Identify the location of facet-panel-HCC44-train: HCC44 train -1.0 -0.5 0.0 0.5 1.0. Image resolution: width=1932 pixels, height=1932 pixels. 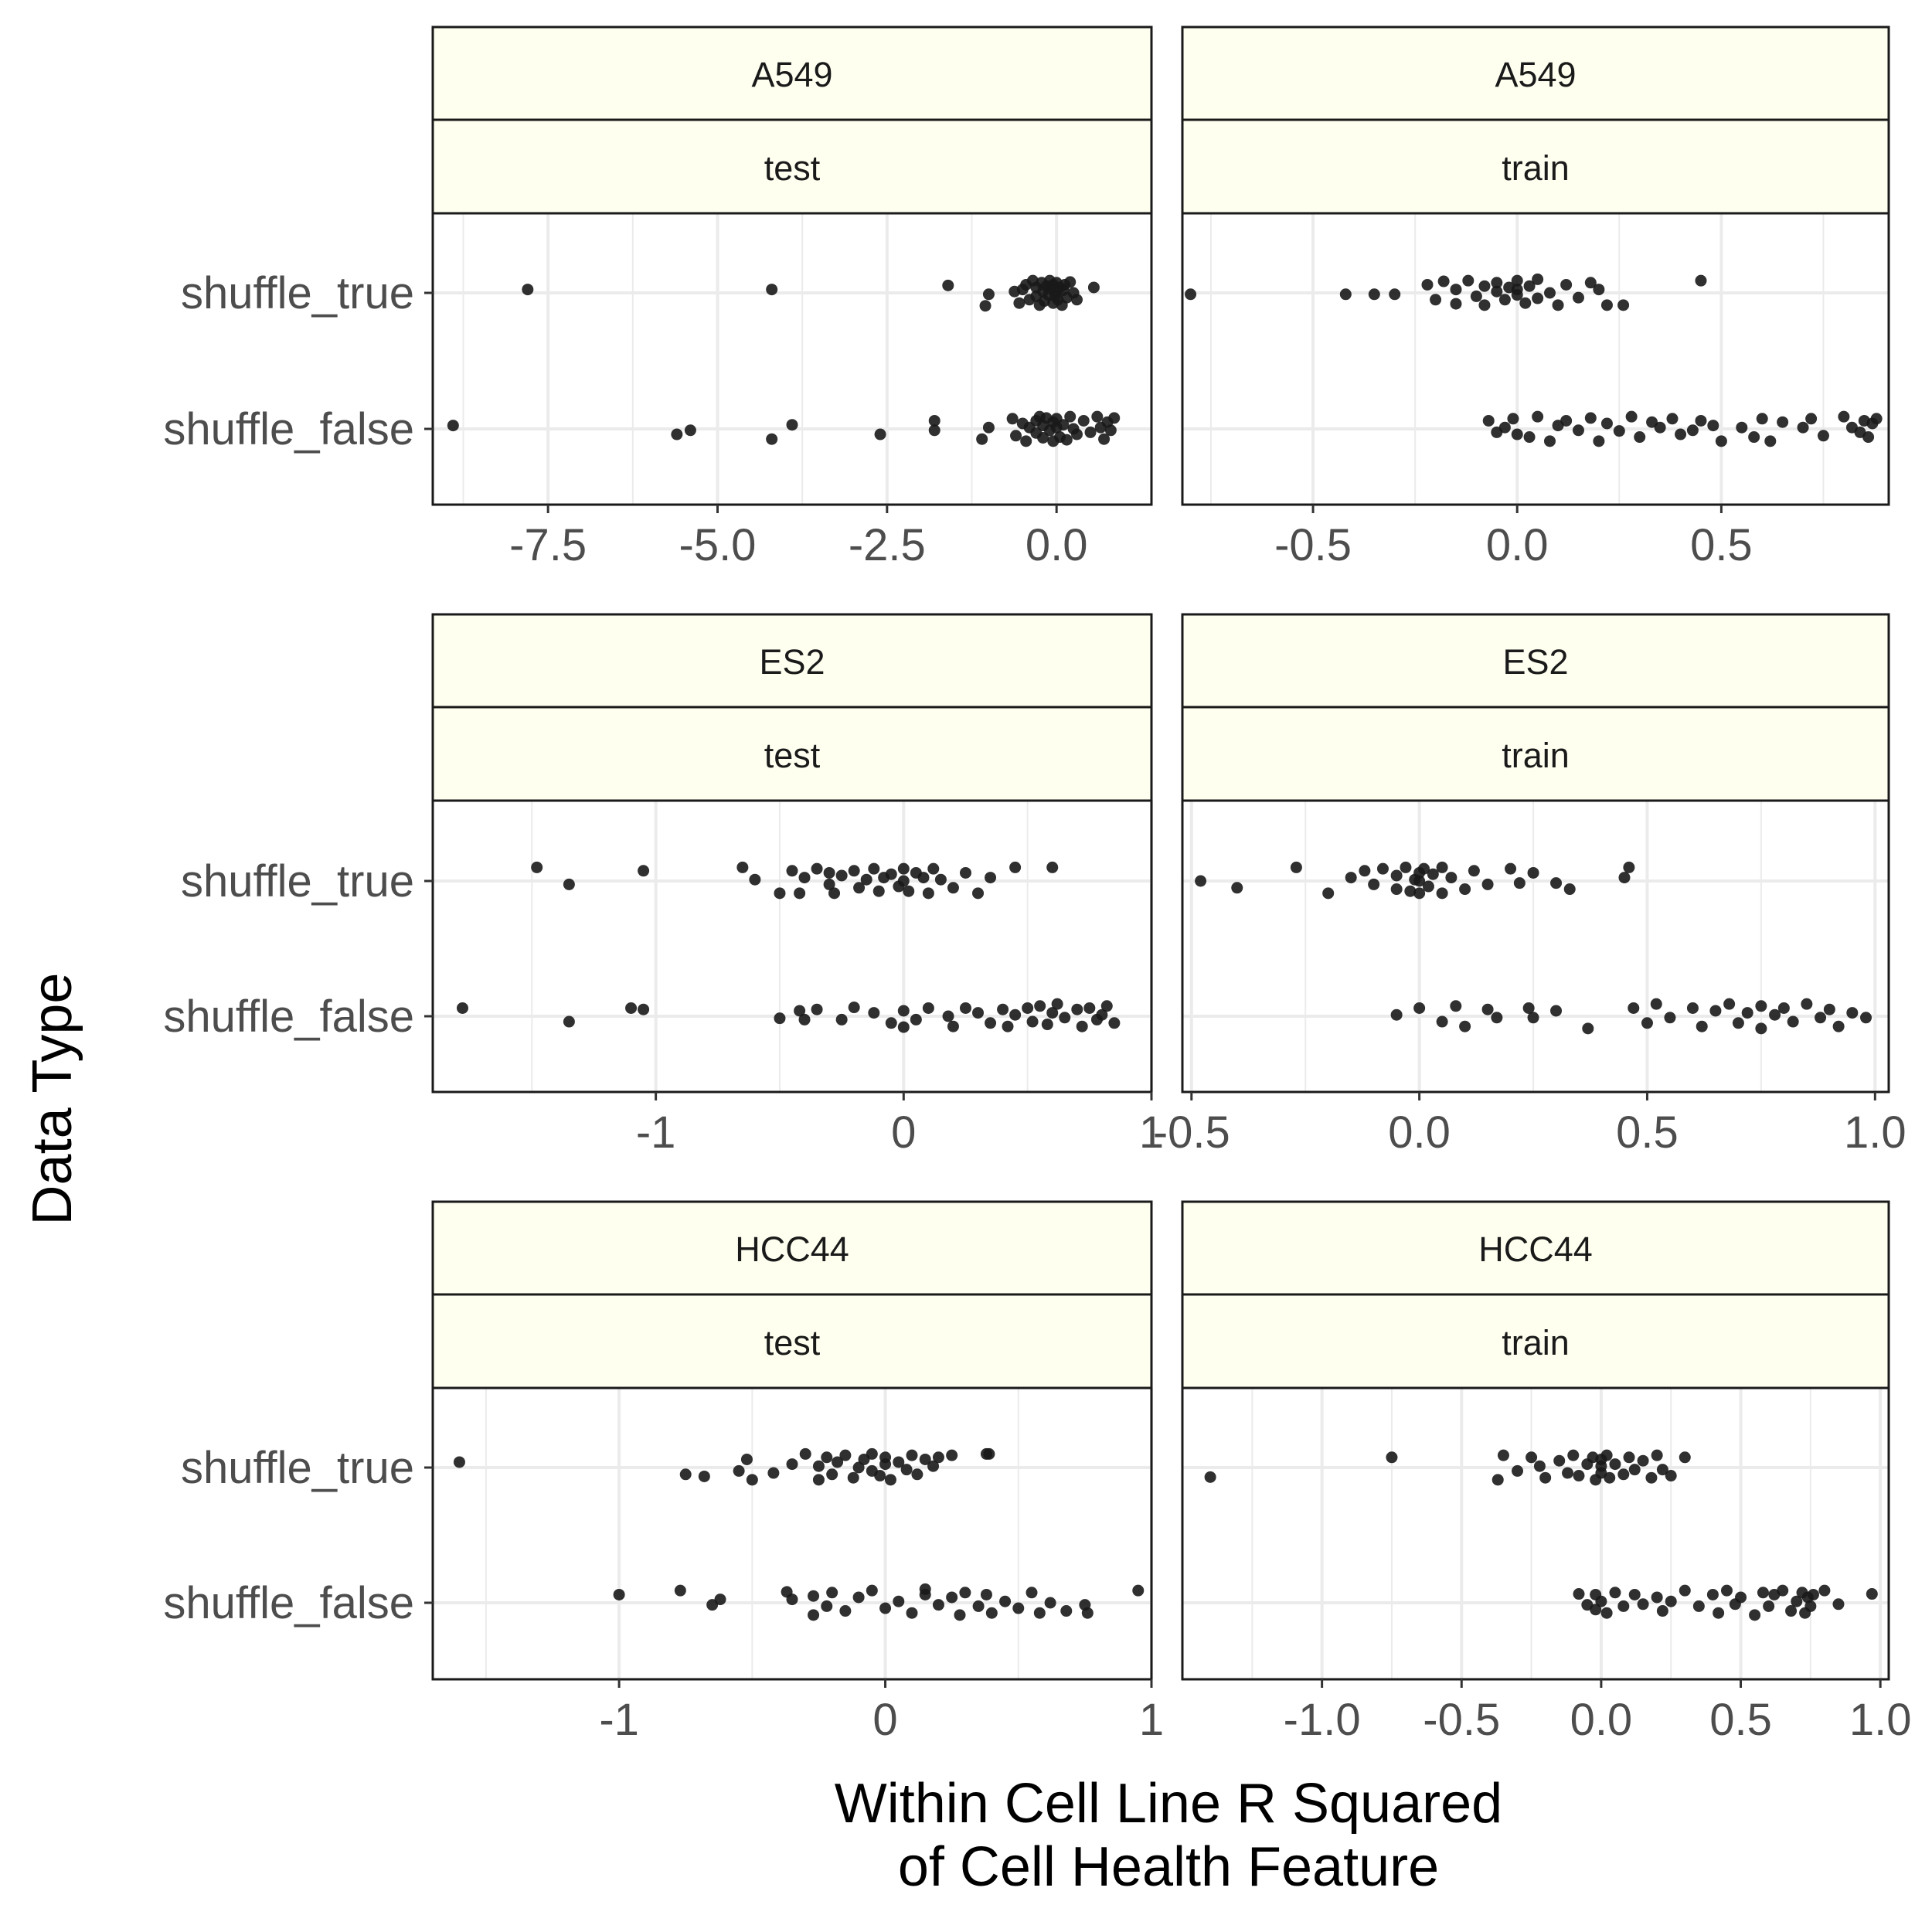
(1546, 1473).